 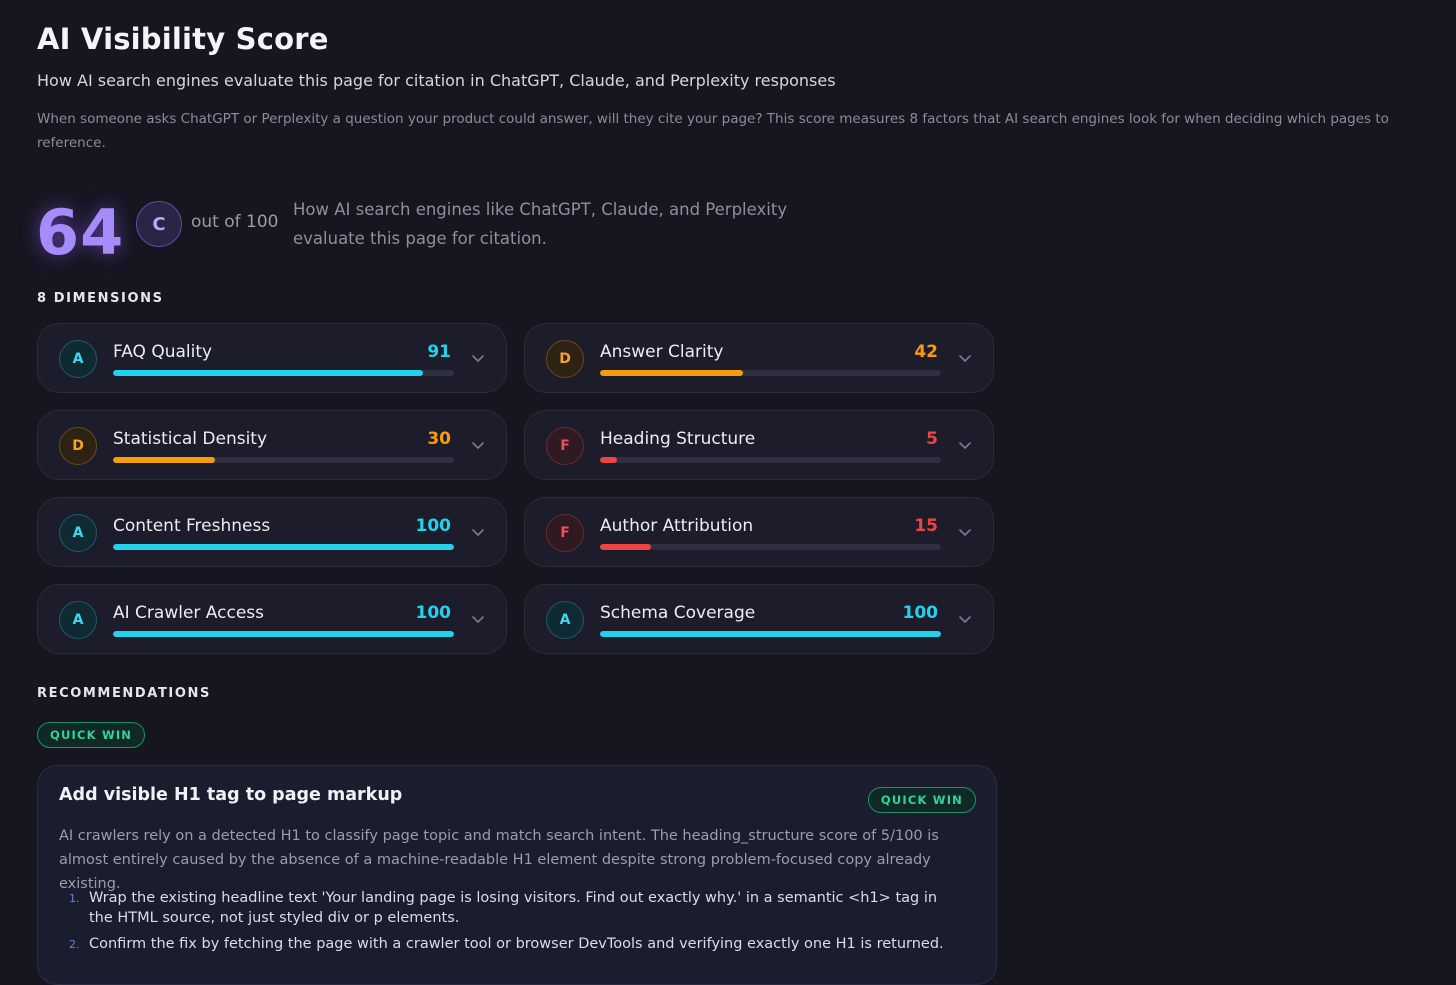 What do you see at coordinates (235, 222) in the screenshot?
I see `score-out-of: out of 100` at bounding box center [235, 222].